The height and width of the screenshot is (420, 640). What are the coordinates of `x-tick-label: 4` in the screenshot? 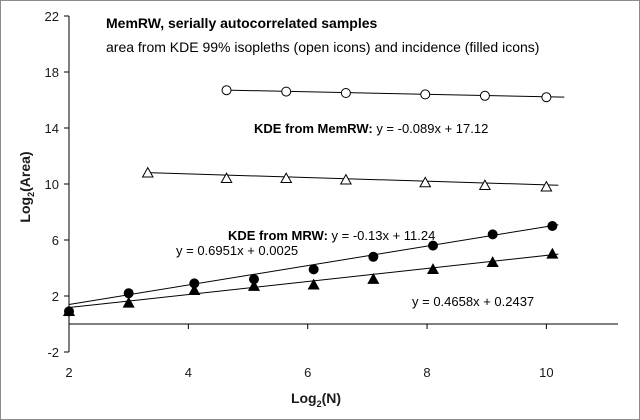 It's located at (188, 372).